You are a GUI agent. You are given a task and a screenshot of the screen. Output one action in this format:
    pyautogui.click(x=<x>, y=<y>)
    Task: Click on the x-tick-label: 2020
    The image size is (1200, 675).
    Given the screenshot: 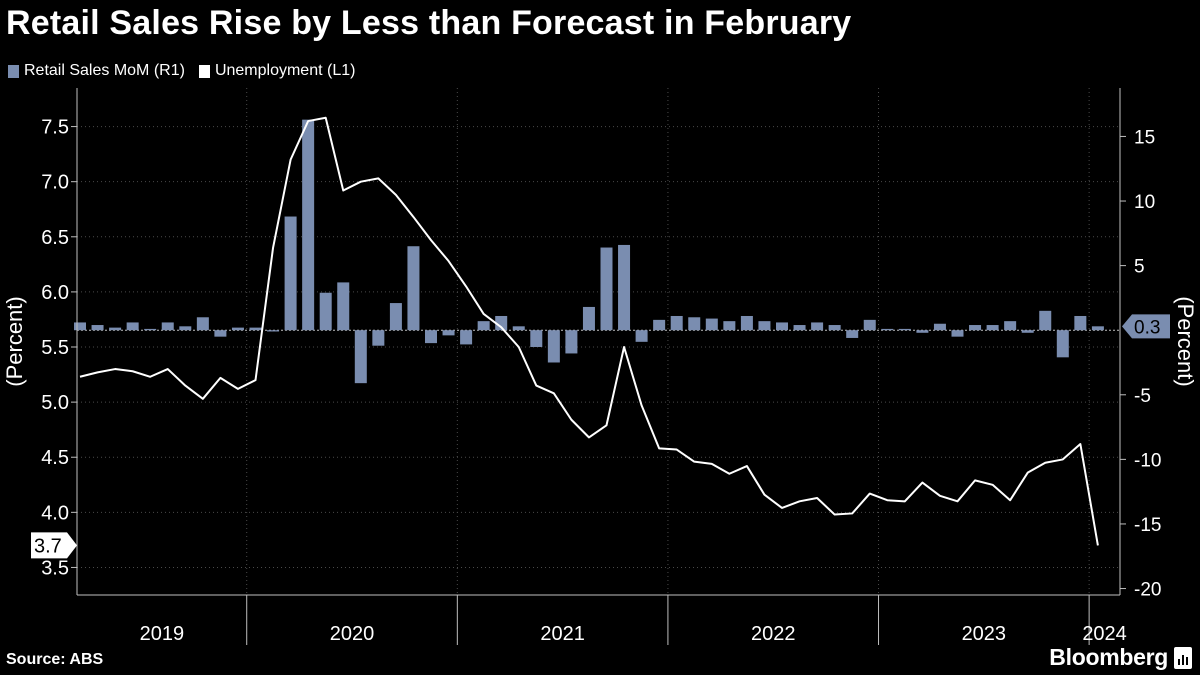 What is the action you would take?
    pyautogui.click(x=352, y=634)
    